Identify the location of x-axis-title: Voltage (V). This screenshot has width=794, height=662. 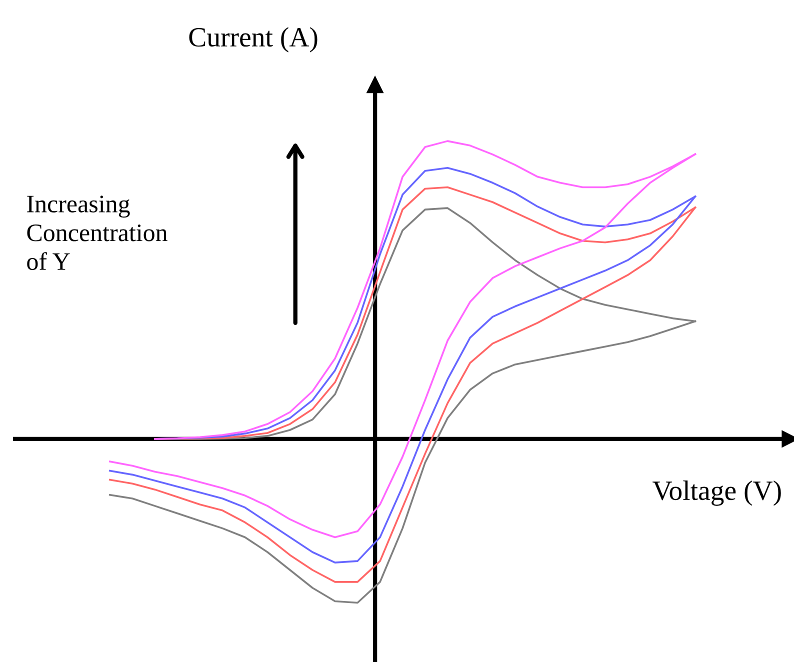
(716, 493).